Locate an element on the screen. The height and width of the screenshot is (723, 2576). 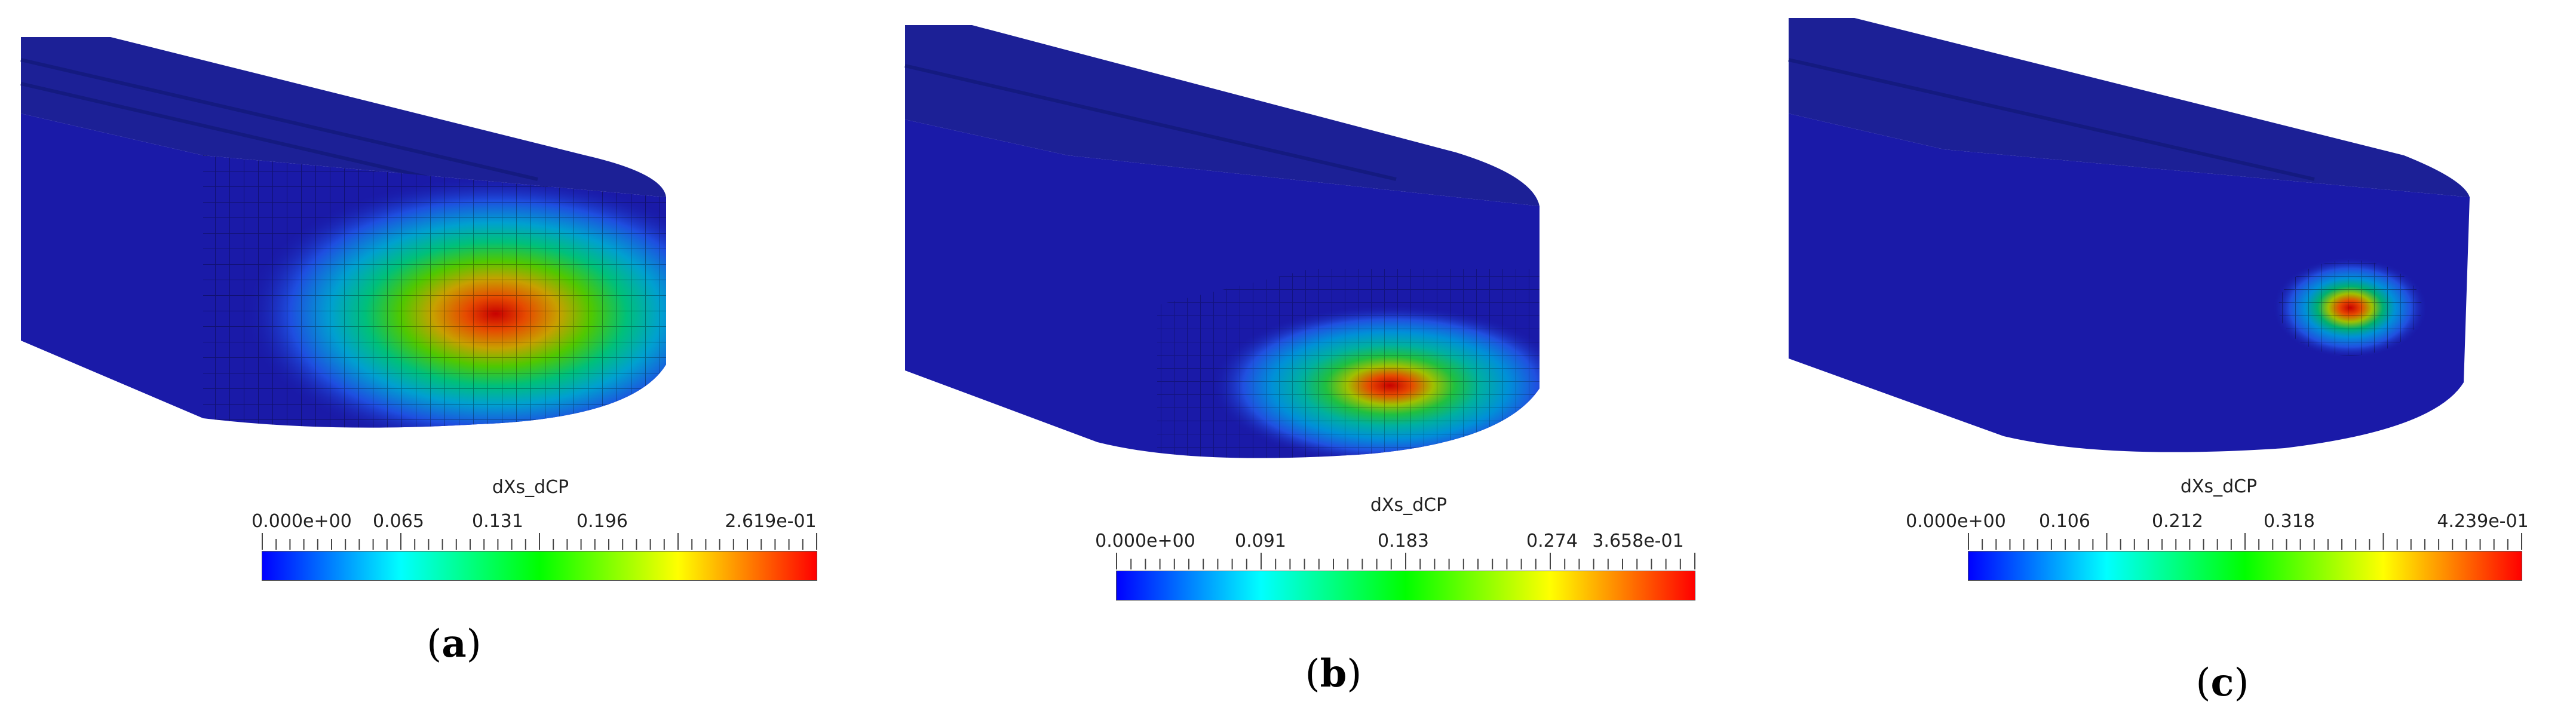
colorbar-tick-label: 0.318 is located at coordinates (2289, 522).